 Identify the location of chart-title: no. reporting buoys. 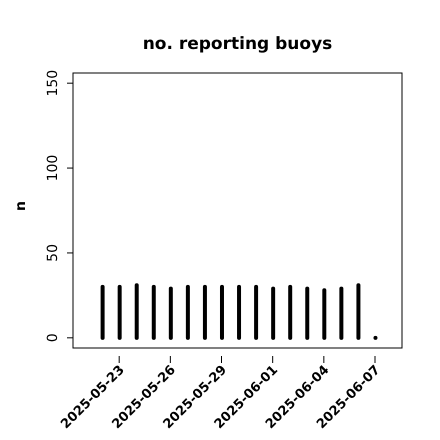
(238, 44).